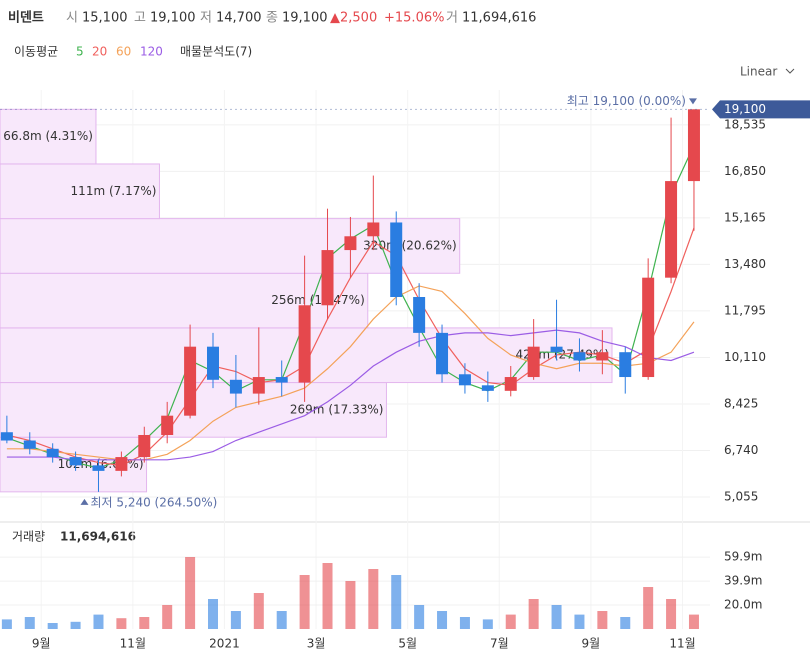  What do you see at coordinates (692, 101) in the screenshot?
I see `high-marker` at bounding box center [692, 101].